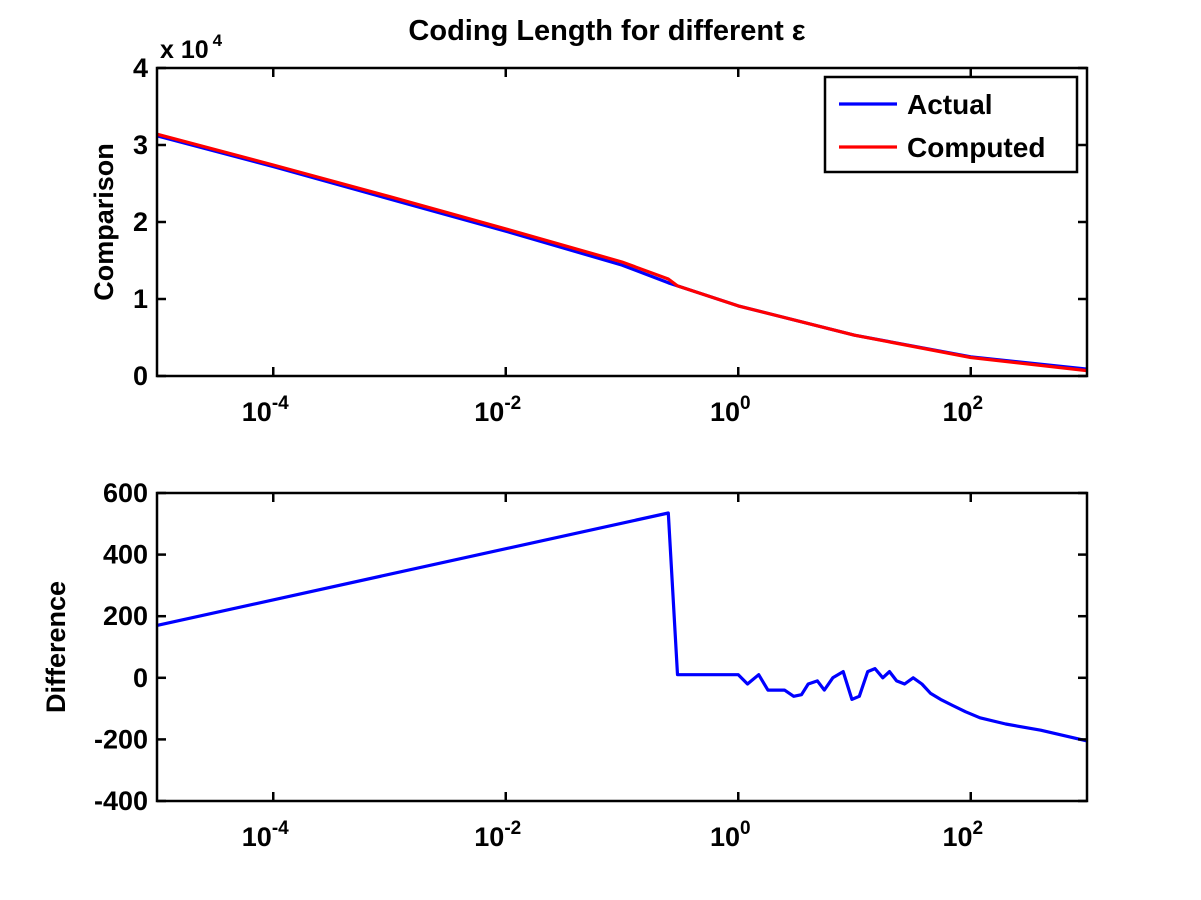 The width and height of the screenshot is (1201, 900). Describe the element at coordinates (140, 68) in the screenshot. I see `y-tick-label: 4` at that location.